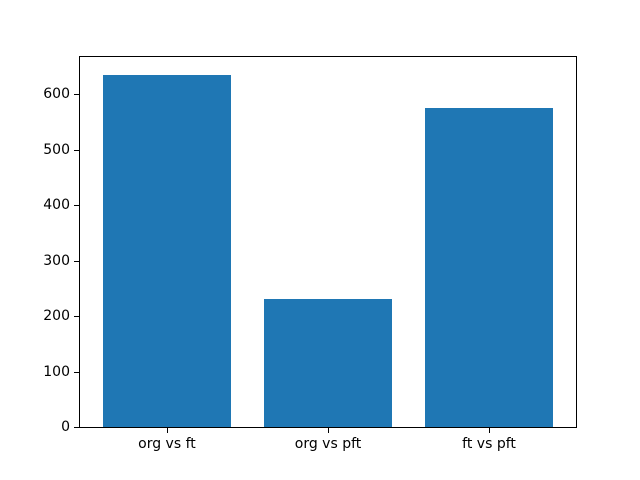  Describe the element at coordinates (489, 267) in the screenshot. I see `bar-ft-vs-pft` at that location.